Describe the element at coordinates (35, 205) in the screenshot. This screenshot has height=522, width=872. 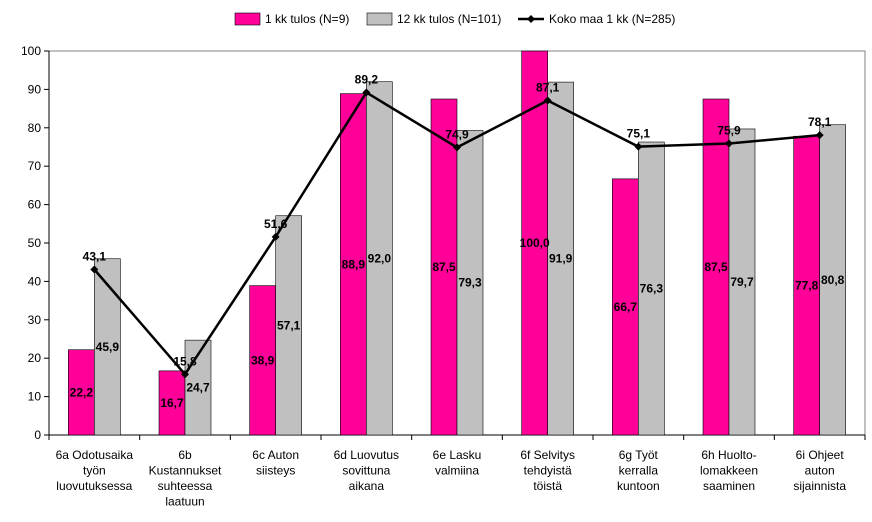
I see `y-tick-label: 60` at that location.